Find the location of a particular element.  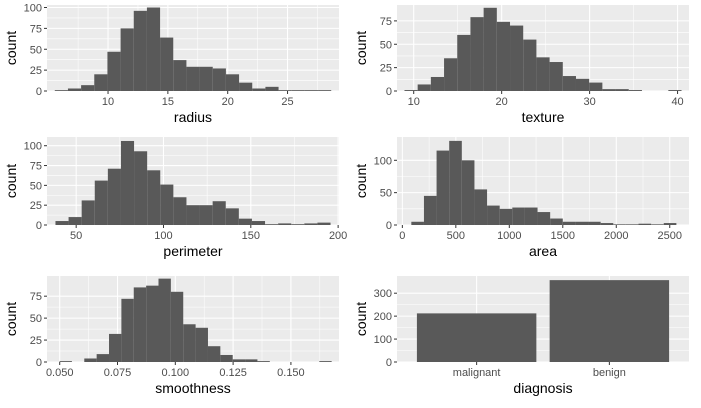

x-tick-label: 1500 is located at coordinates (563, 236).